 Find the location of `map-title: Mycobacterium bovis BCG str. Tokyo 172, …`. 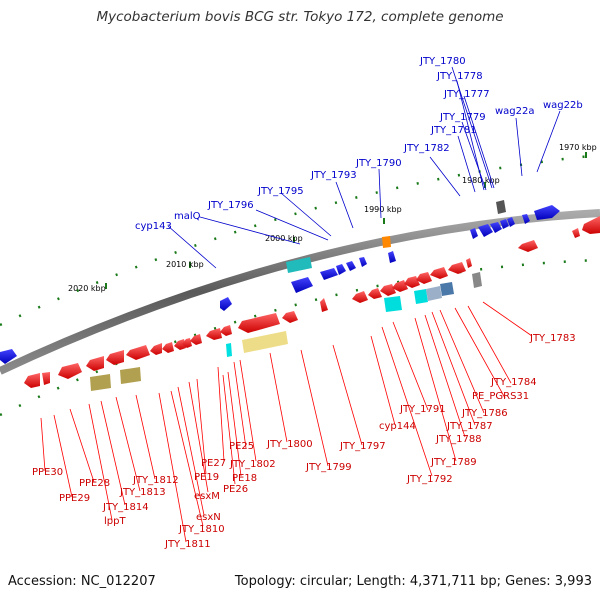

map-title: Mycobacterium bovis BCG str. Tokyo 172, … is located at coordinates (300, 17).